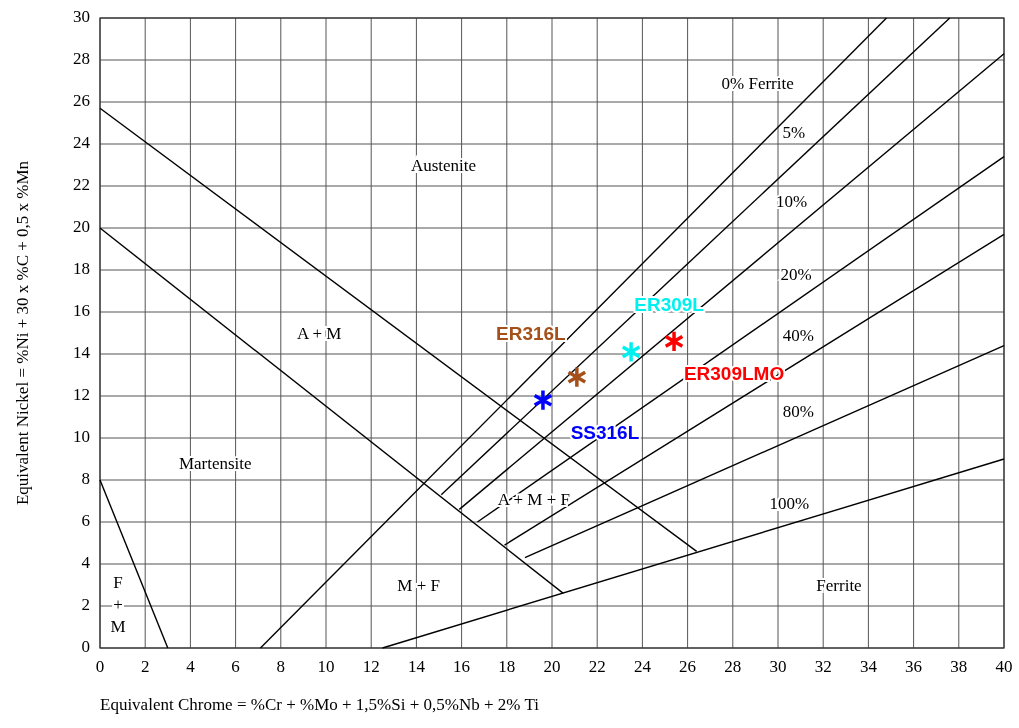 The image size is (1019, 728). Describe the element at coordinates (416, 666) in the screenshot. I see `x-tick-label: 14` at that location.